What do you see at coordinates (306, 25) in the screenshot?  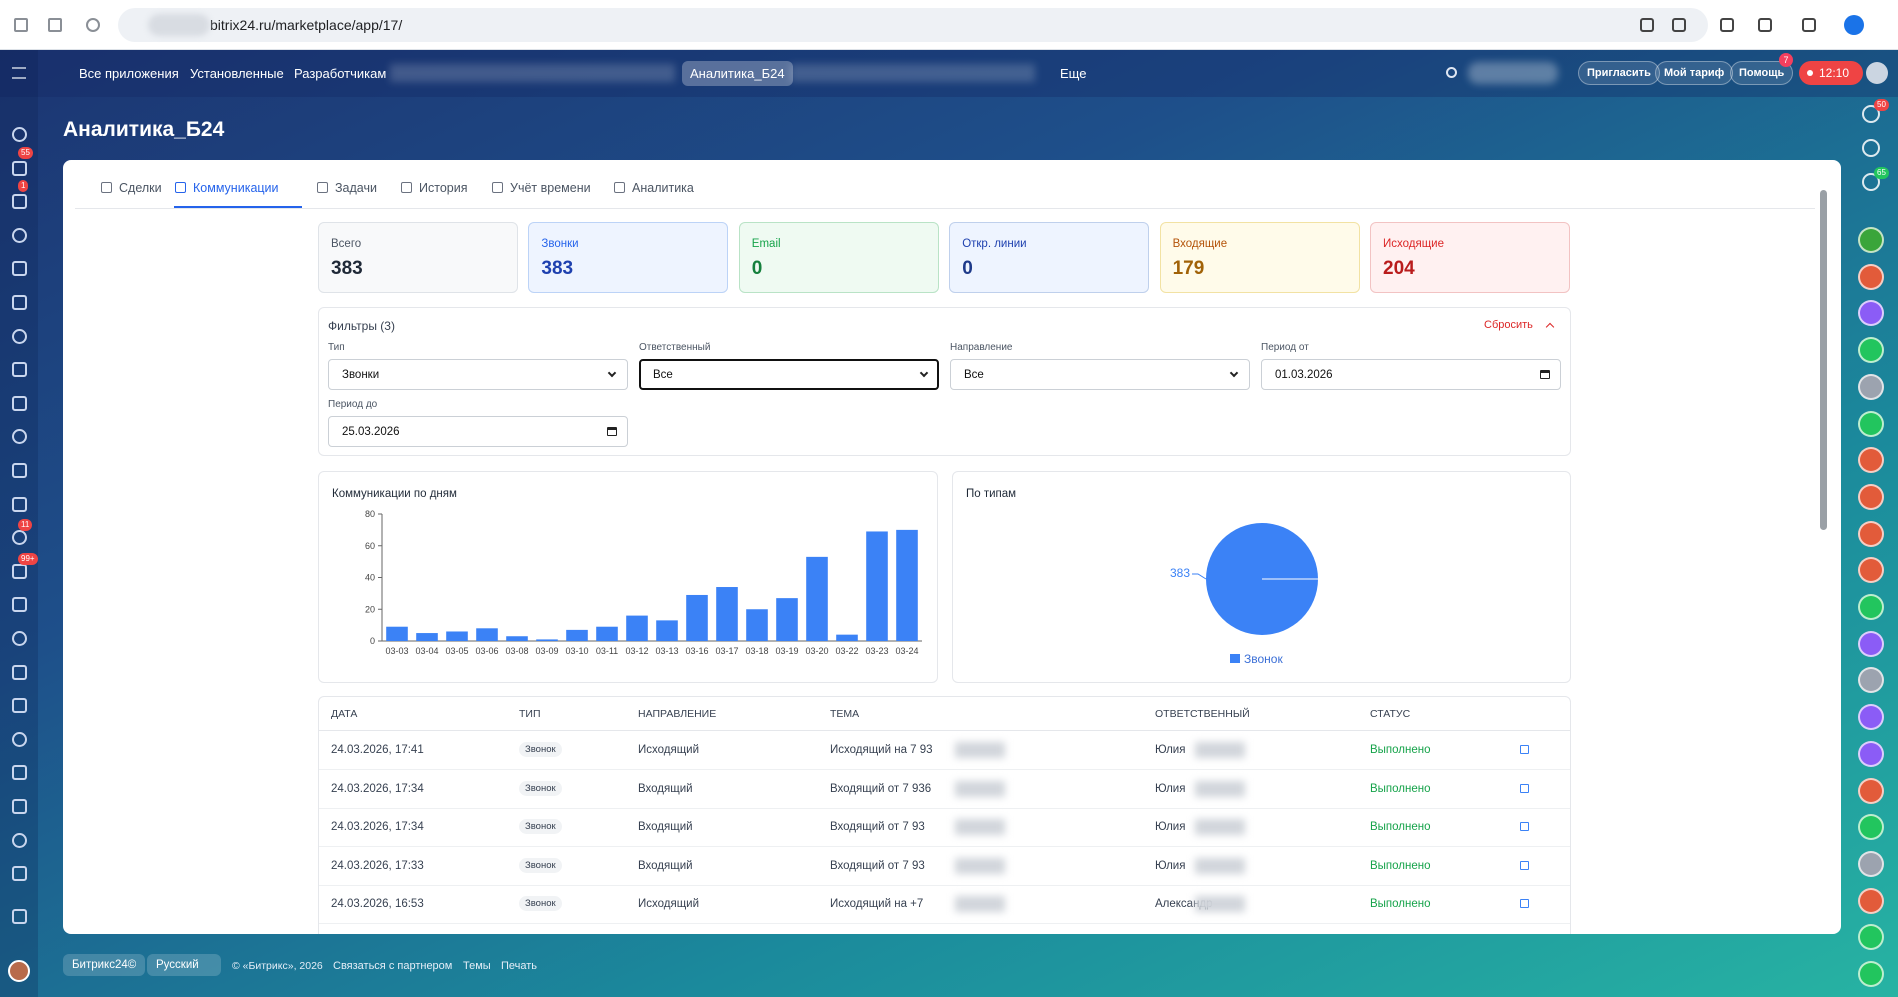 I see `url: bitrix24.ru/marketplace/app/17/` at bounding box center [306, 25].